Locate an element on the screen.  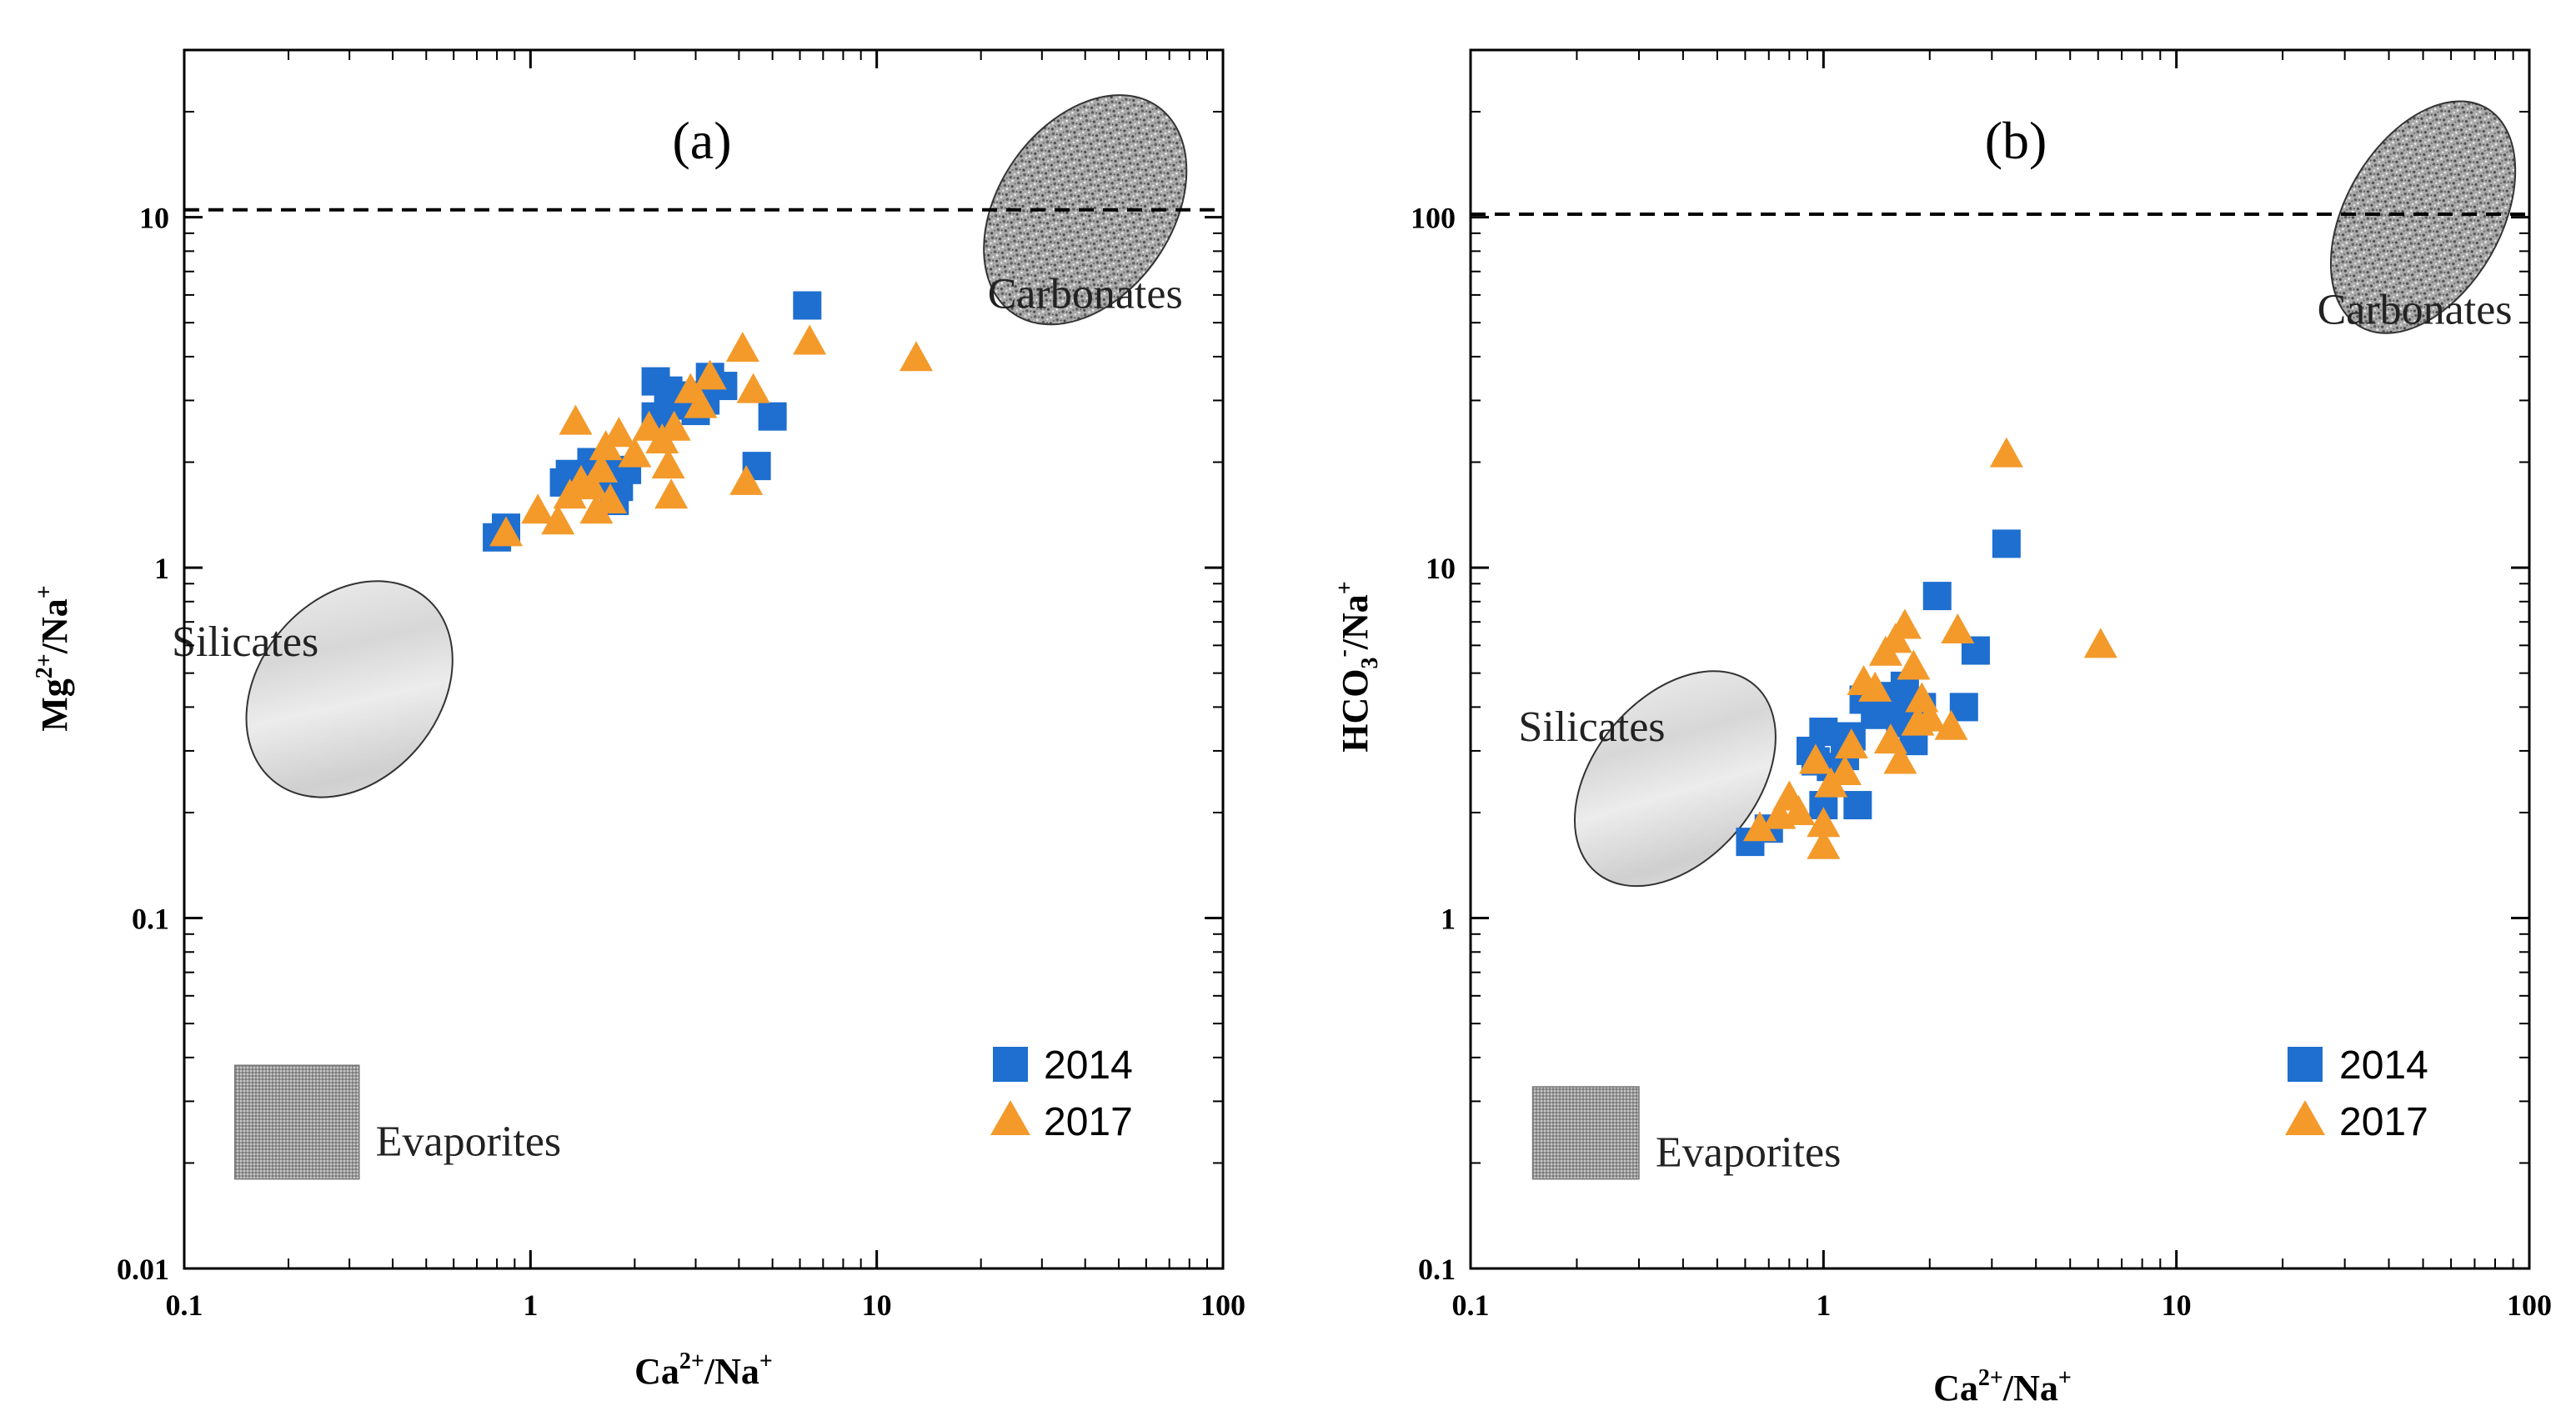
y-tick-label: 100 is located at coordinates (1433, 219).